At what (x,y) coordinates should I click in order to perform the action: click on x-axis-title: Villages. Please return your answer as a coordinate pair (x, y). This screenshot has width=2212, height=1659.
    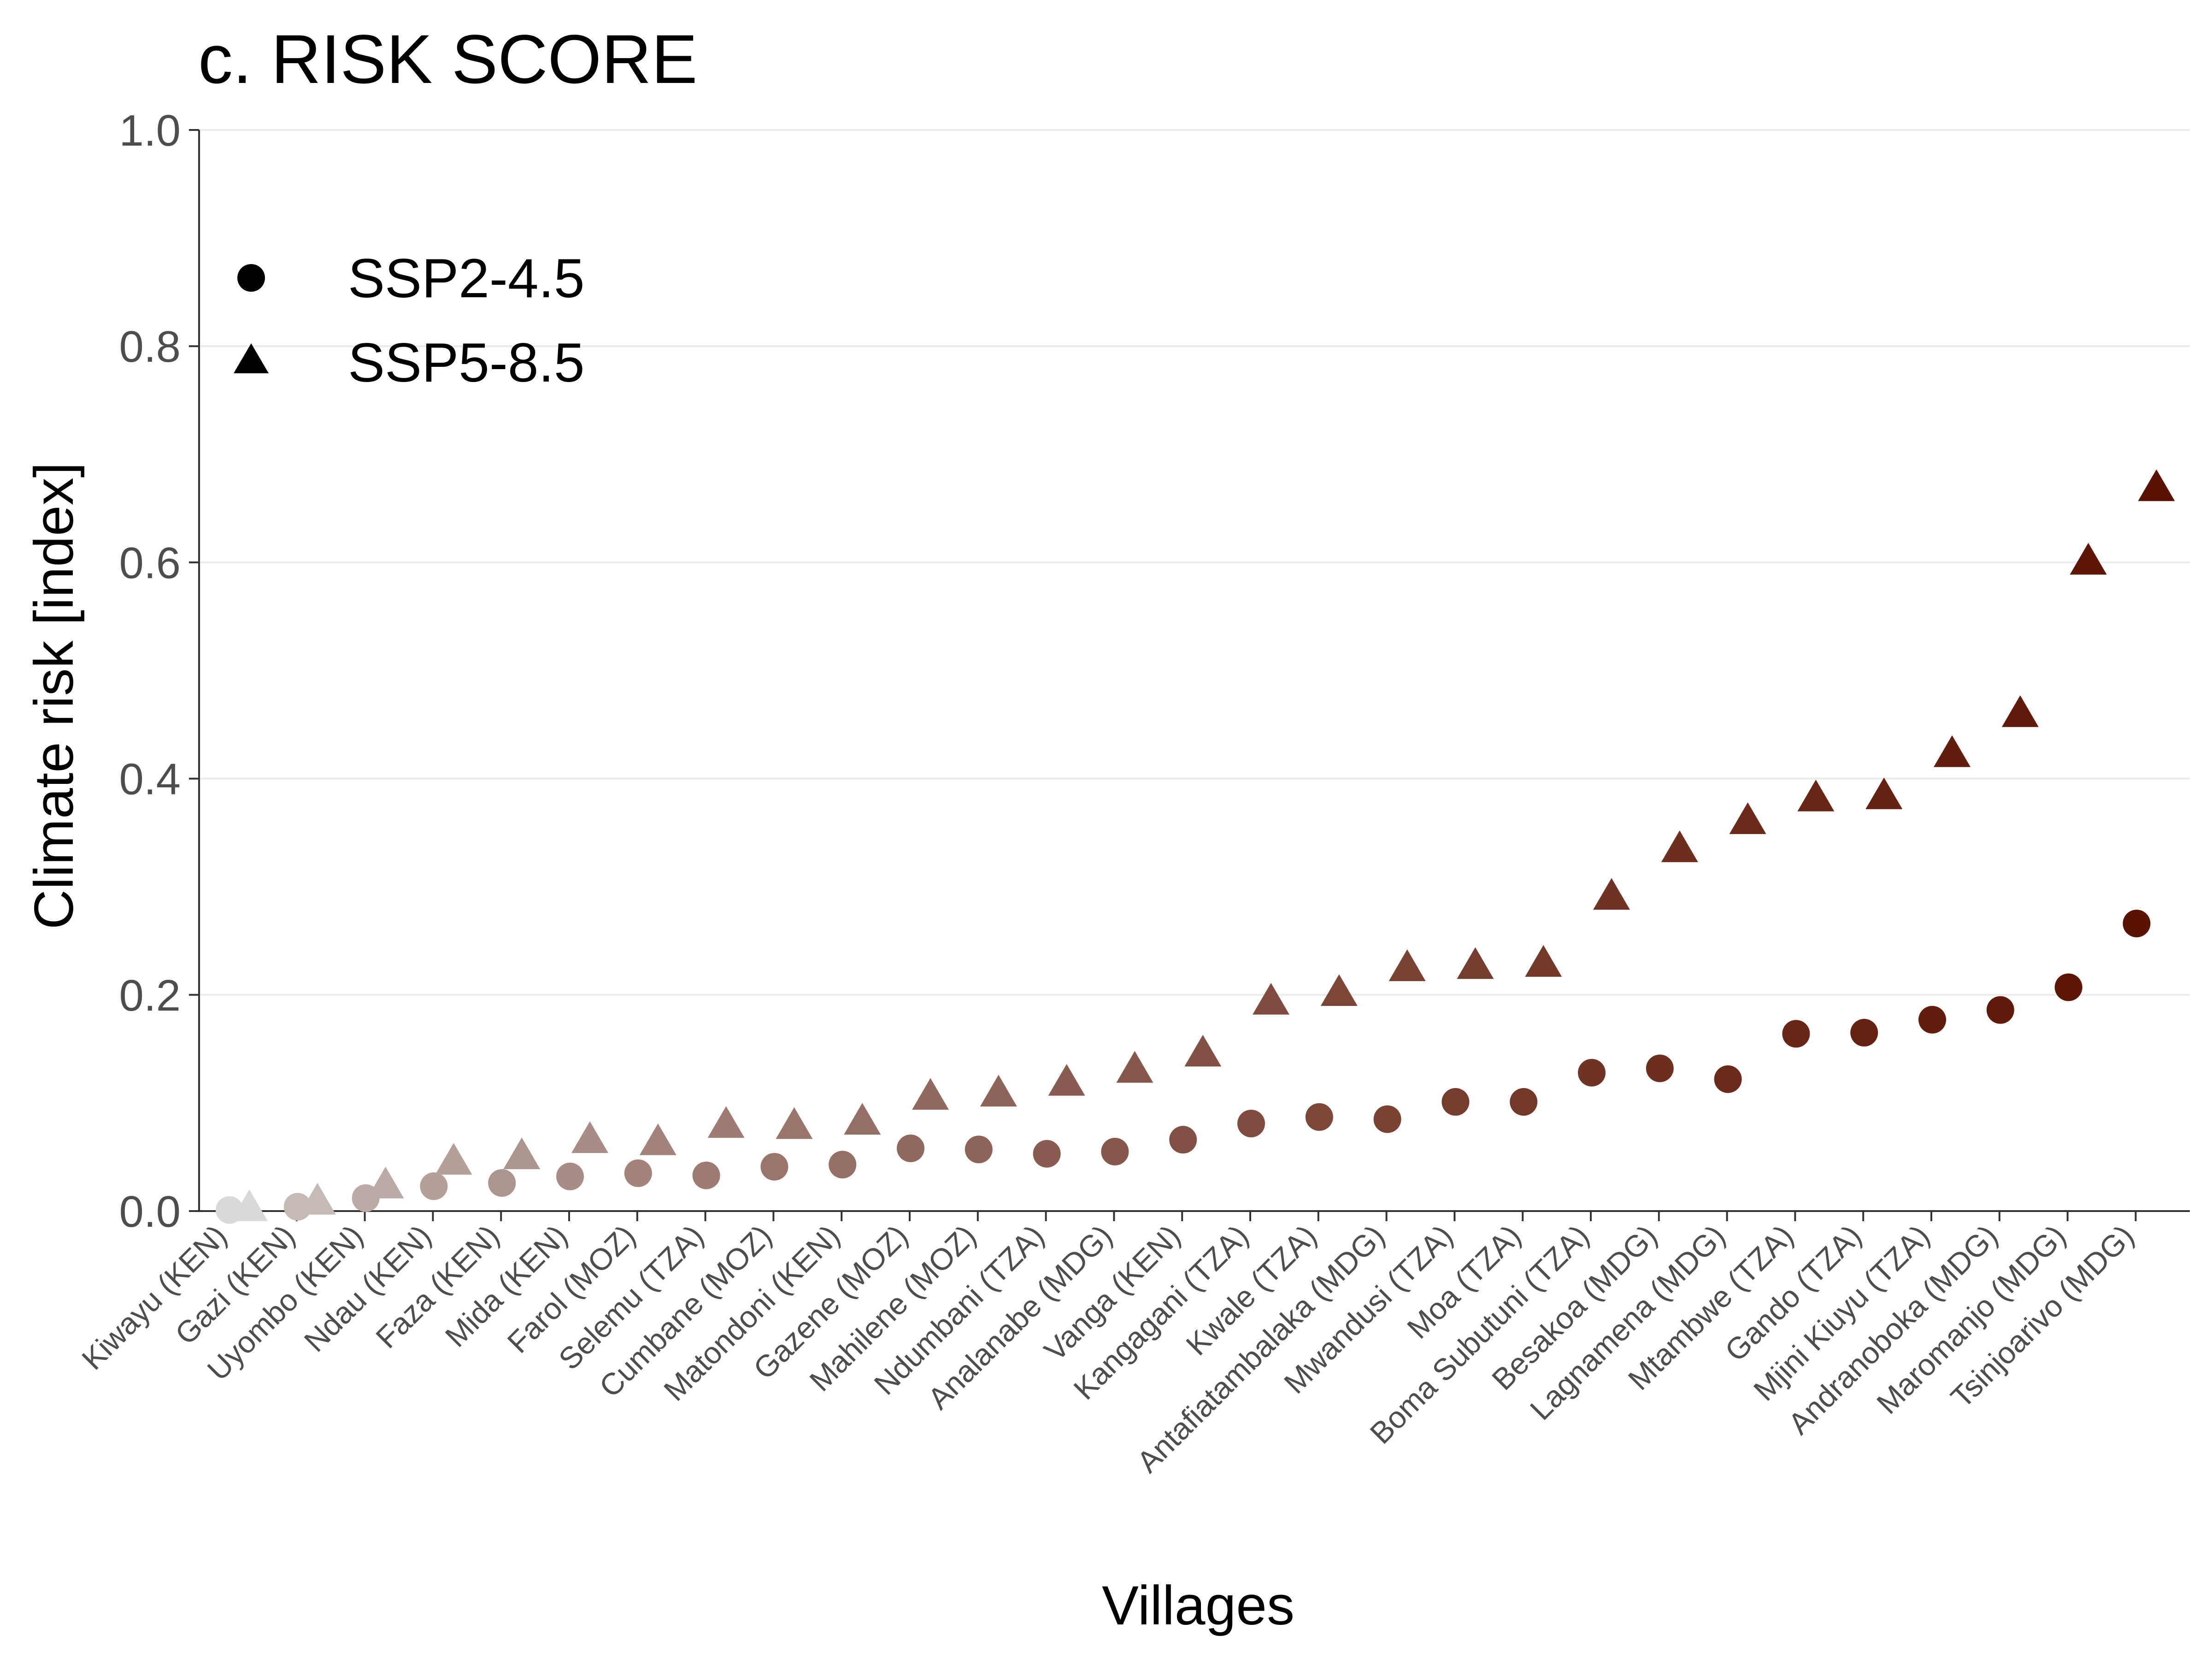
    Looking at the image, I should click on (1198, 1605).